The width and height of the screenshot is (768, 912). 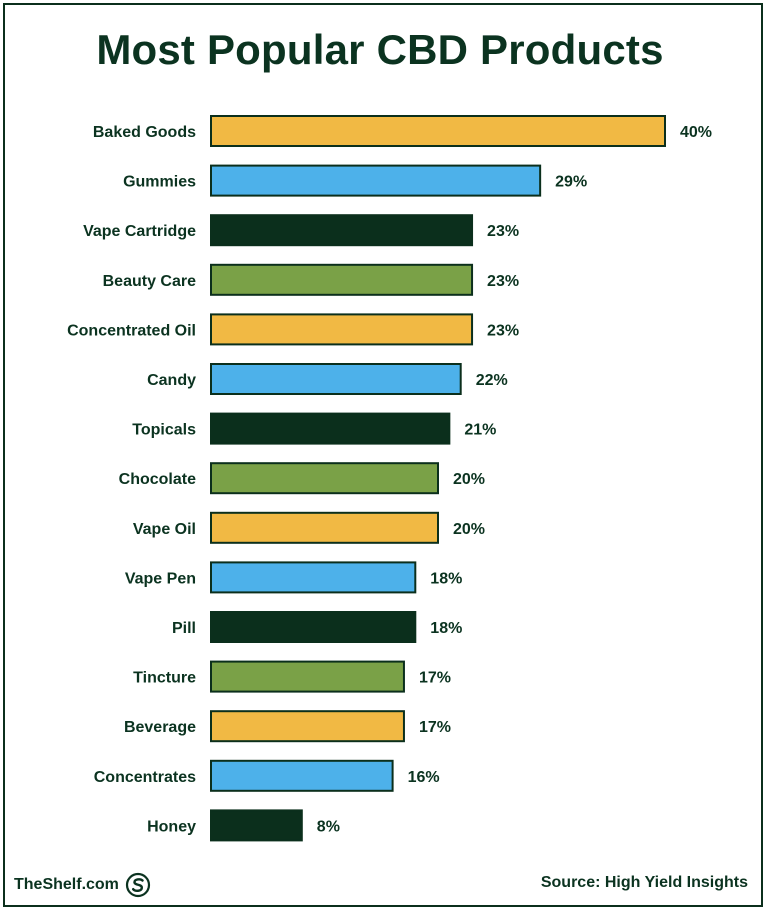 What do you see at coordinates (696, 132) in the screenshot?
I see `value-label: 40%` at bounding box center [696, 132].